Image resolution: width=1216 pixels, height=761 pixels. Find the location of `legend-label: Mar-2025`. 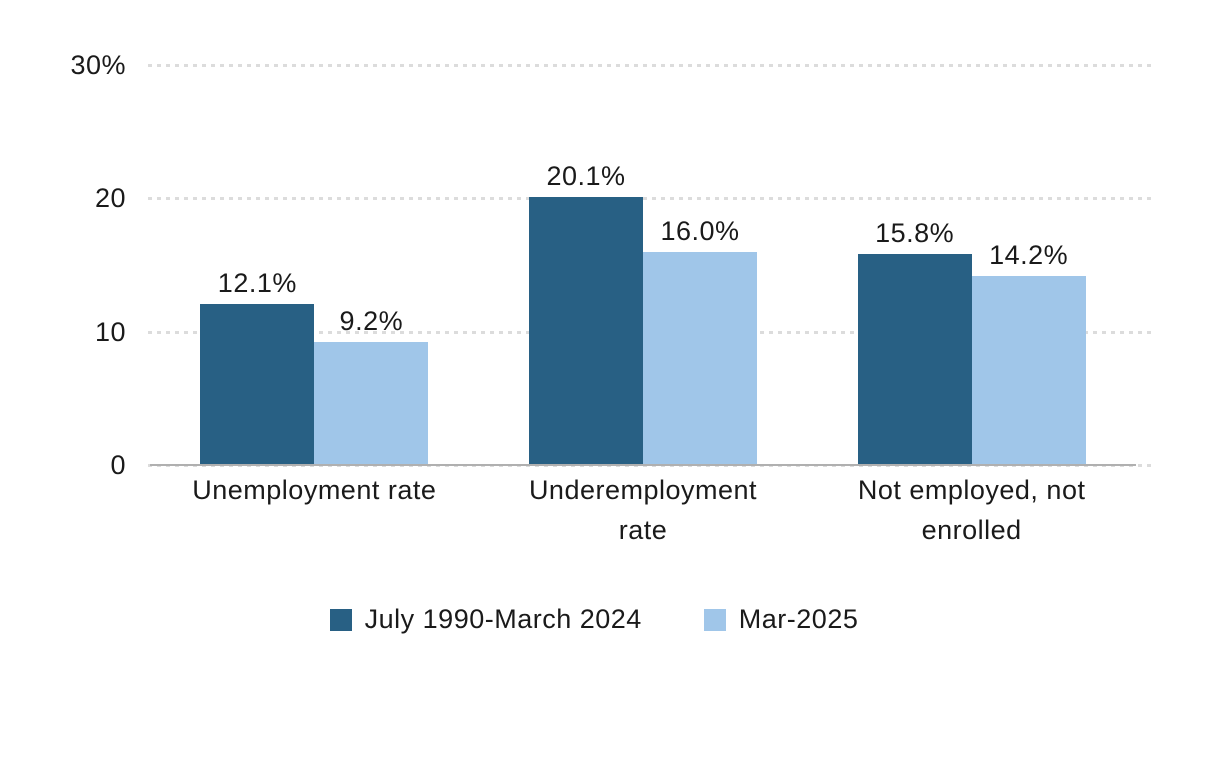

legend-label: Mar-2025 is located at coordinates (798, 619).